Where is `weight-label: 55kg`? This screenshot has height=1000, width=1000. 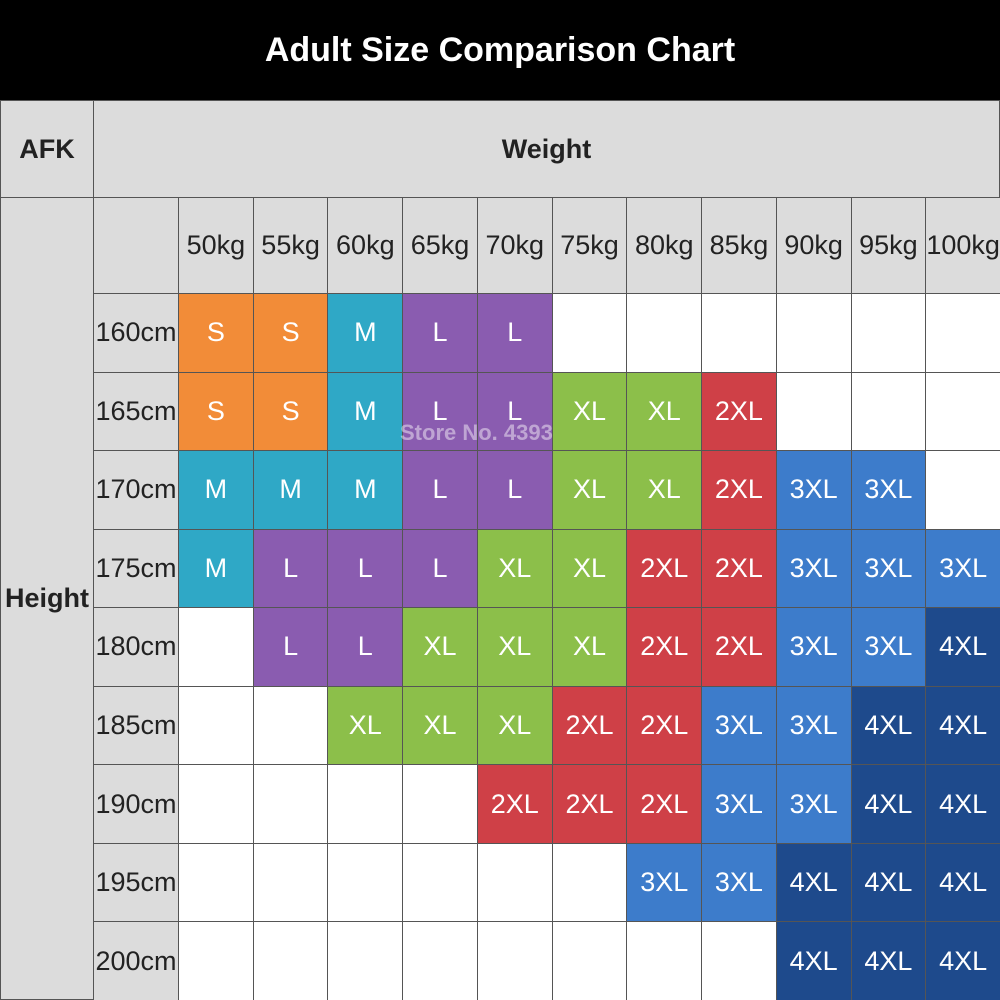
weight-label: 55kg is located at coordinates (290, 245).